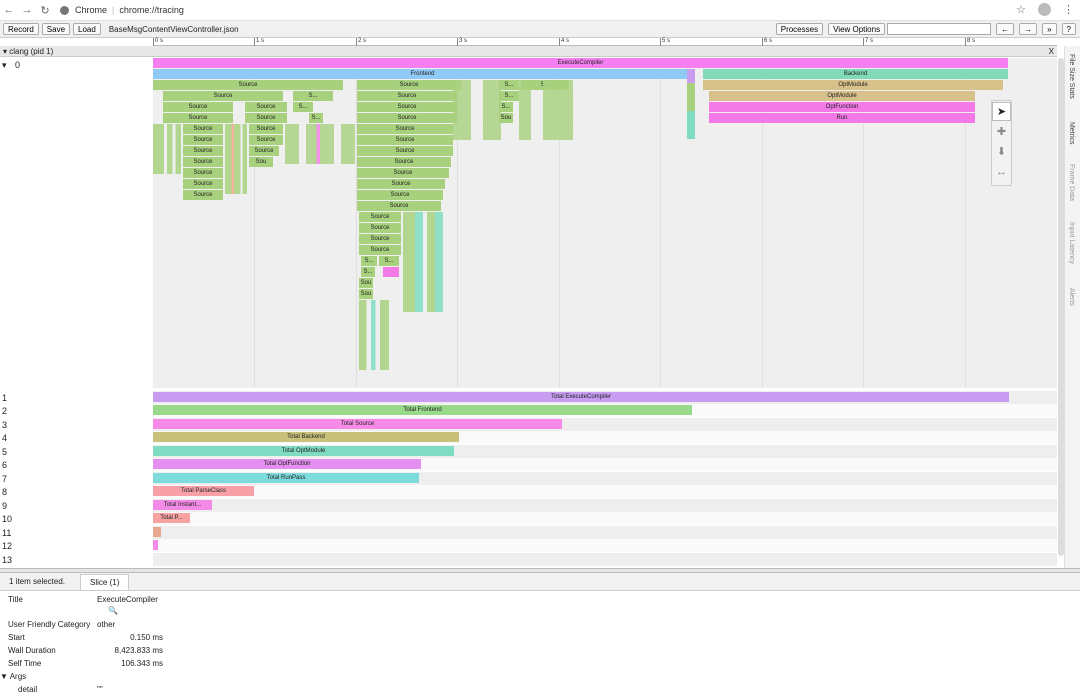 The image size is (1080, 699). I want to click on tab-input-latency: Input Latency, so click(1071, 243).